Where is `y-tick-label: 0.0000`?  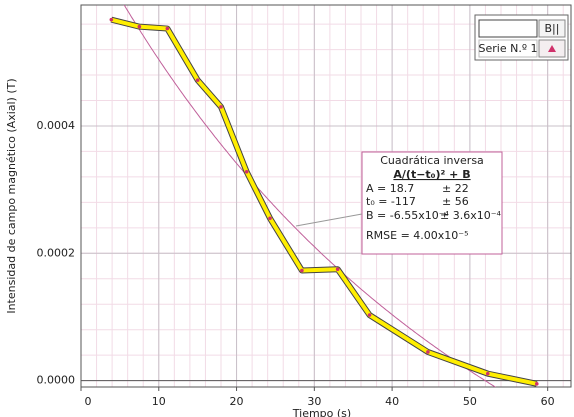
y-tick-label: 0.0000 is located at coordinates (56, 380).